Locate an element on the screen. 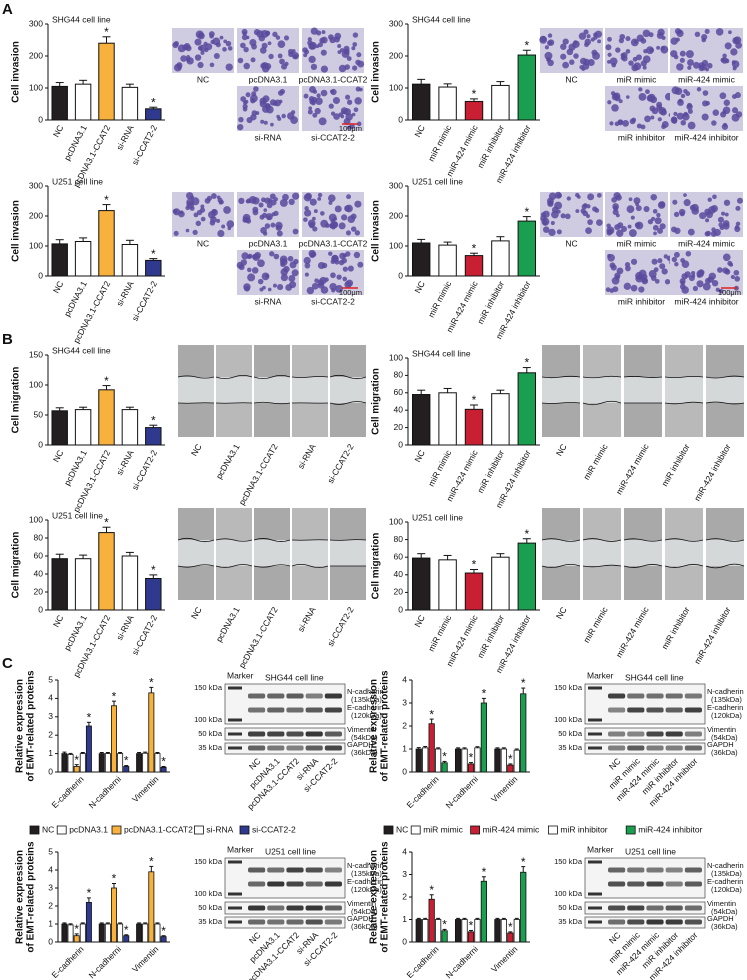 Image resolution: width=747 pixels, height=980 pixels. protein-label: (54kDa) is located at coordinates (724, 737).